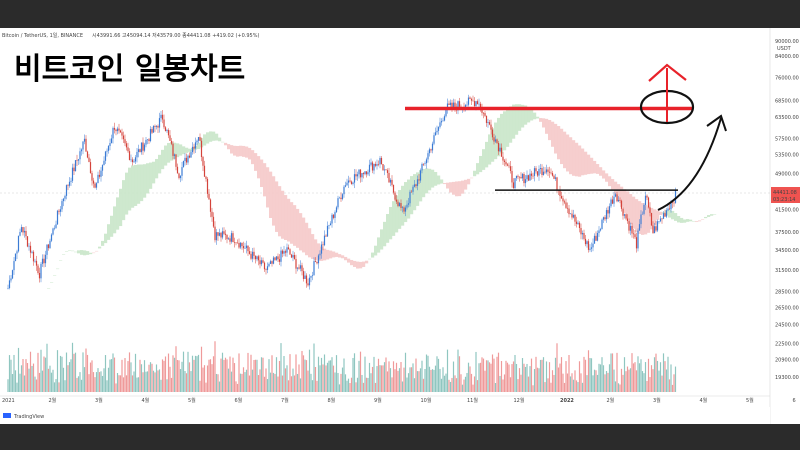 The height and width of the screenshot is (450, 800). I want to click on volume-bars, so click(342, 366).